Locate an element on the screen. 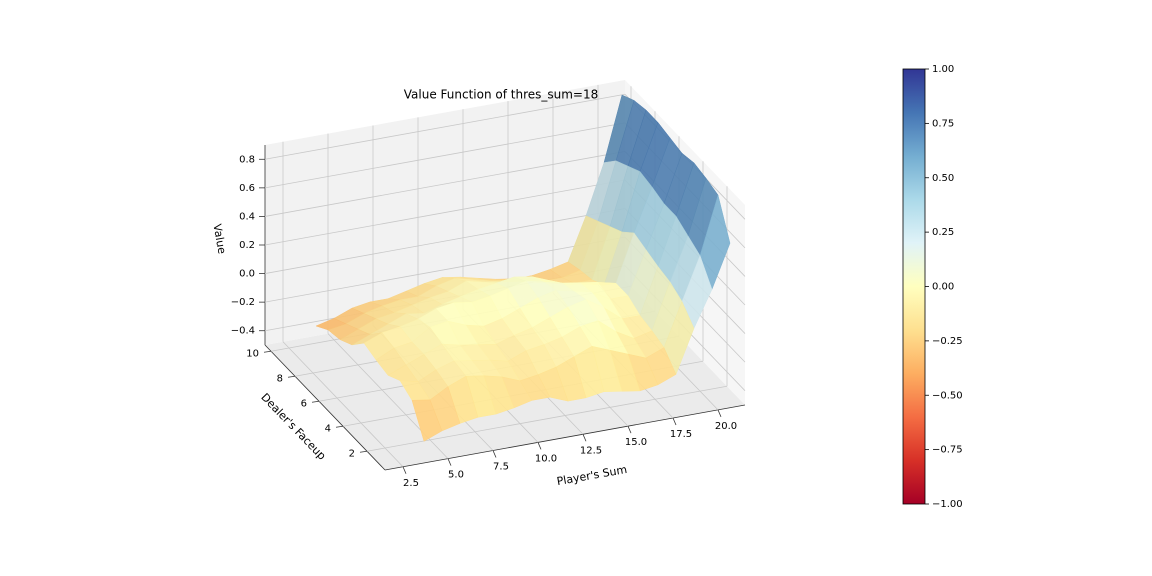 Image resolution: width=1152 pixels, height=576 pixels. x-tick-label: 15.0 is located at coordinates (636, 442).